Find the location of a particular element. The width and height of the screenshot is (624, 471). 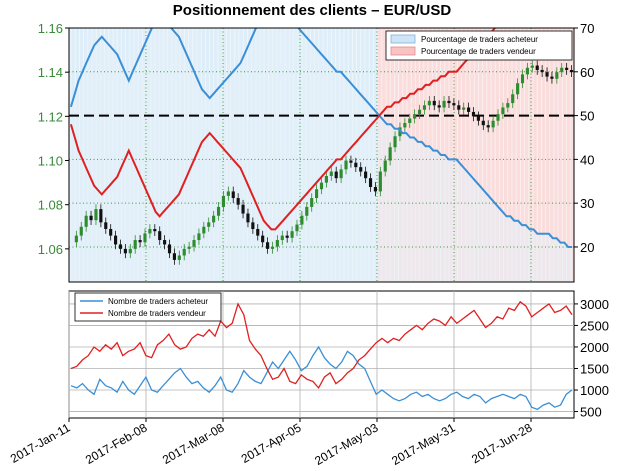

legend-swatch-buy is located at coordinates (403, 39).